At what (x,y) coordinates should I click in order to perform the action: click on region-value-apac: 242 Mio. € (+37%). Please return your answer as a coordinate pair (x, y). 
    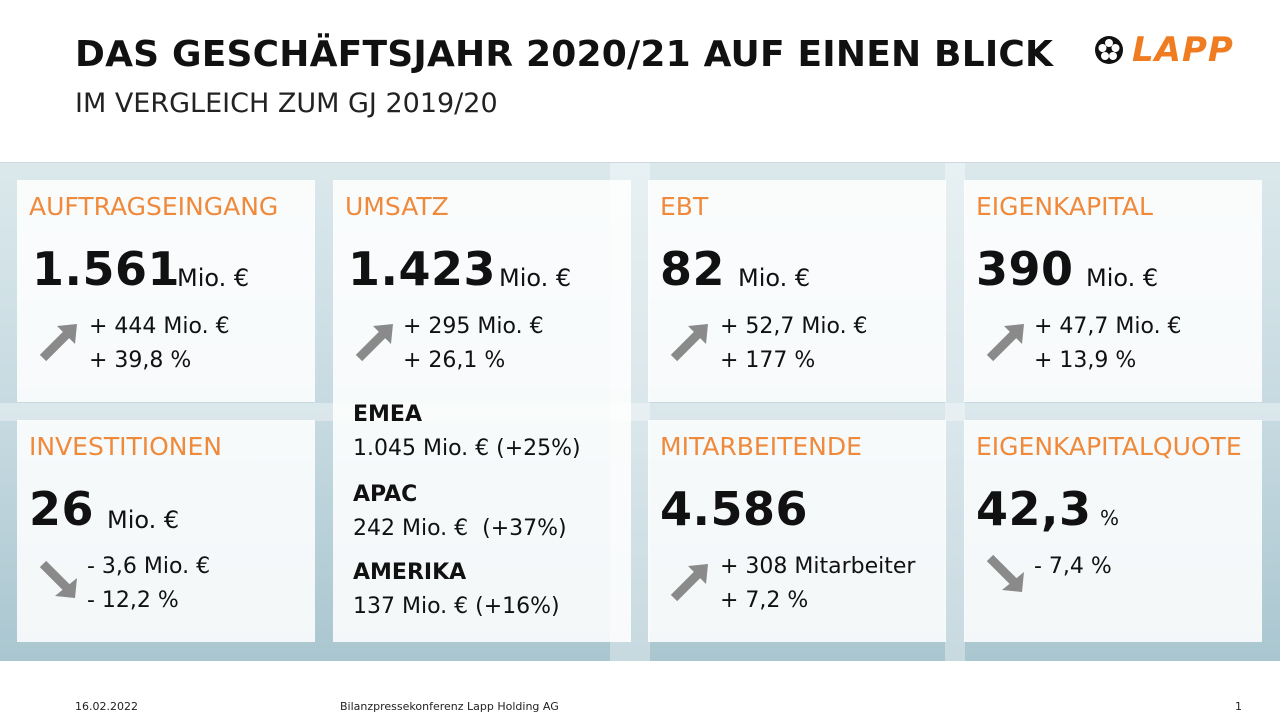
    Looking at the image, I should click on (460, 528).